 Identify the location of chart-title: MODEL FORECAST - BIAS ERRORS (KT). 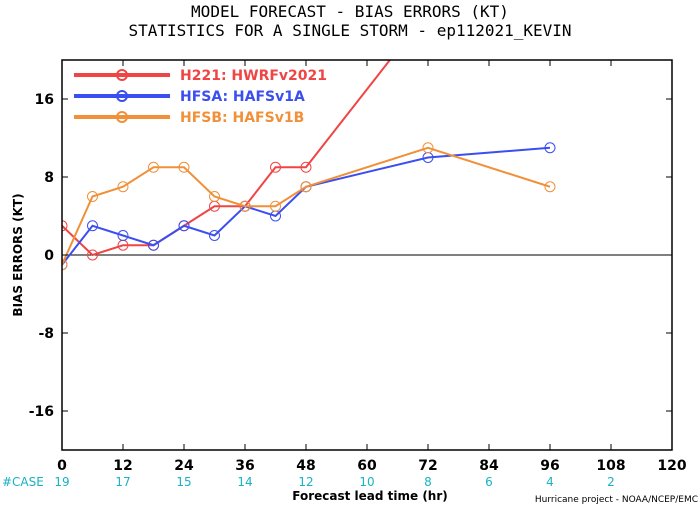
(350, 11).